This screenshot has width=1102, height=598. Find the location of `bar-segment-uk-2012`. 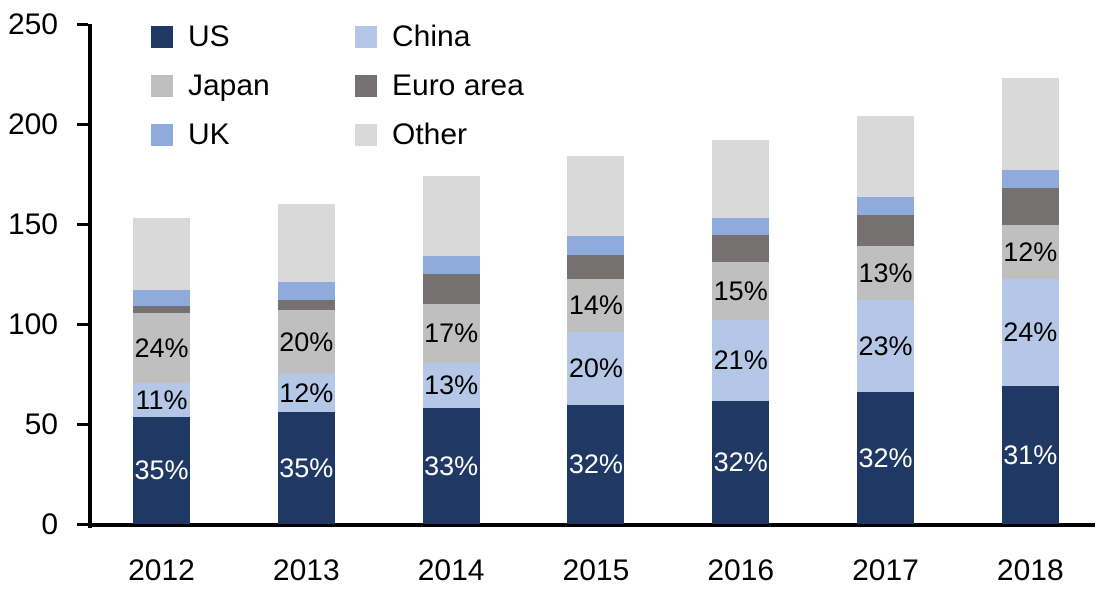

bar-segment-uk-2012 is located at coordinates (161, 298).